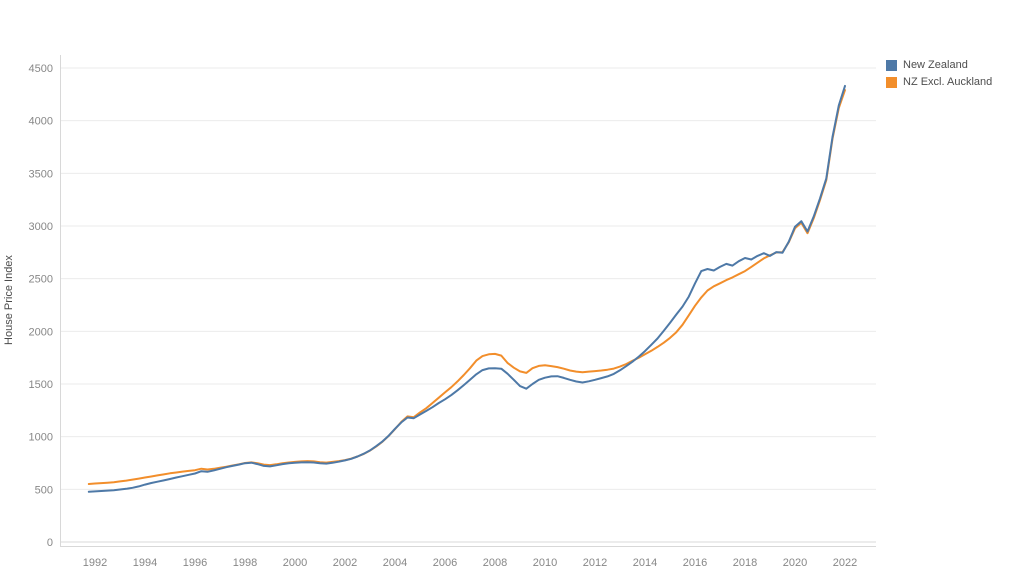  What do you see at coordinates (345, 563) in the screenshot?
I see `x-tick-label: 2002` at bounding box center [345, 563].